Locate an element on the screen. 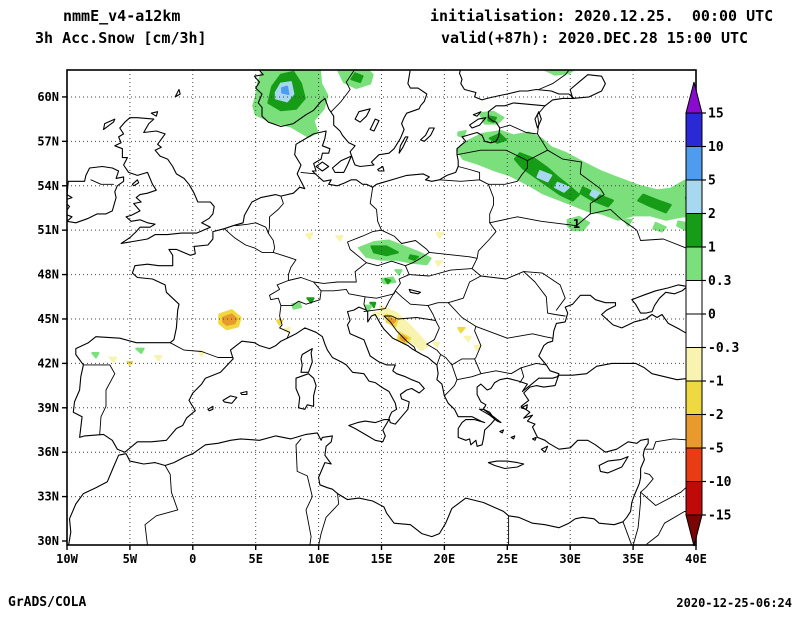 This screenshot has width=800, height=618. snow-region-leon-dot is located at coordinates (113, 359).